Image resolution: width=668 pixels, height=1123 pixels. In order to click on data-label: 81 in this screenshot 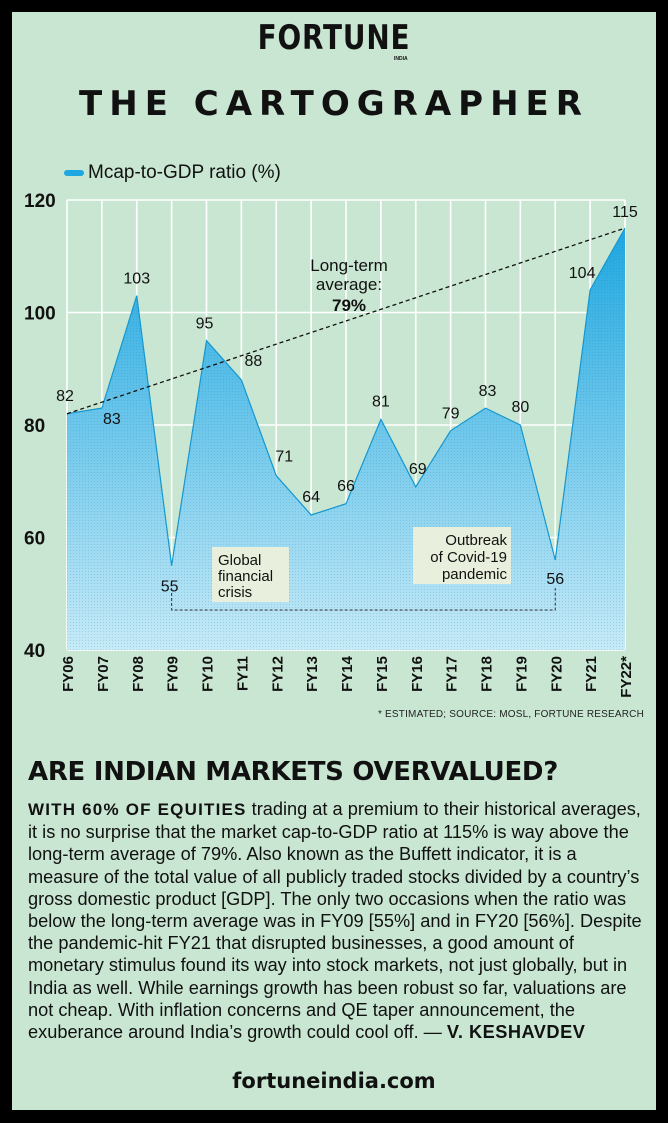, I will do `click(381, 401)`.